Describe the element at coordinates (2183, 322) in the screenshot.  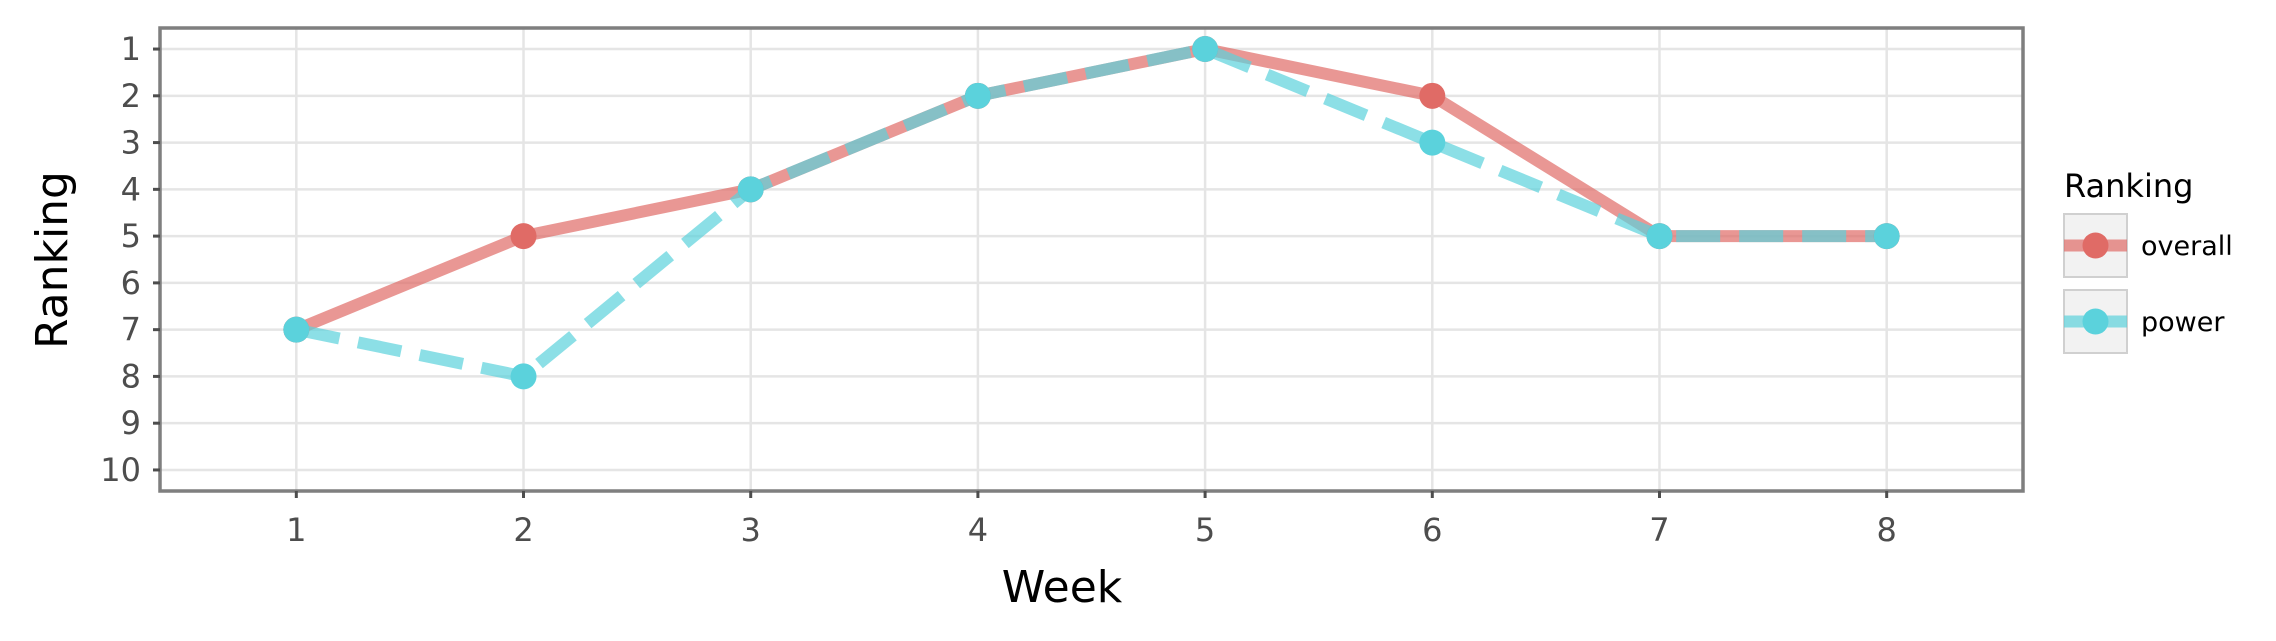
I see `legend-label-power: power` at that location.